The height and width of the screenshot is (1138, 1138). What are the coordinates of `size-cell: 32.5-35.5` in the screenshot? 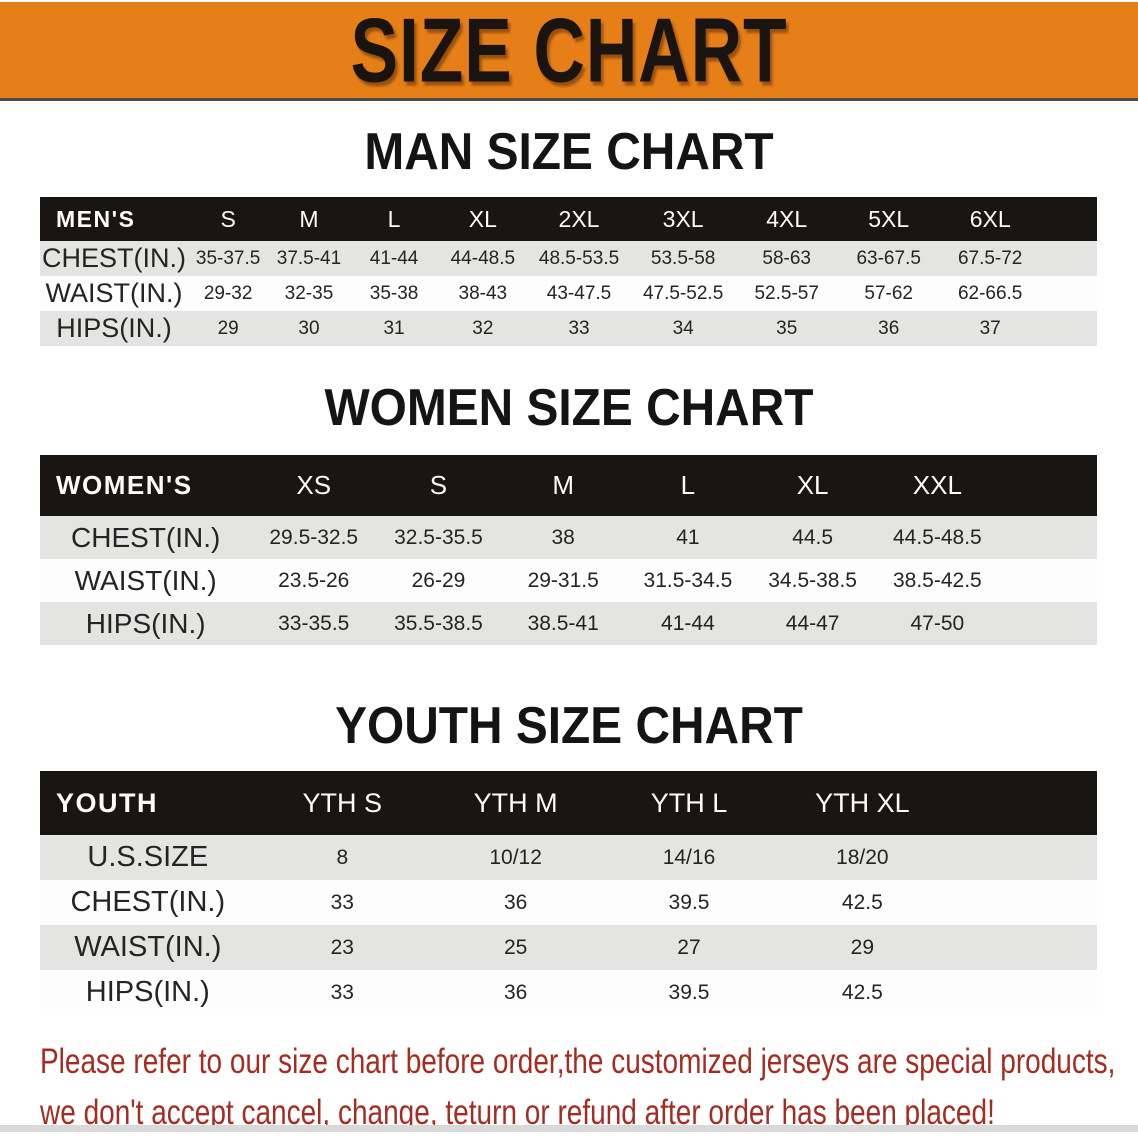 It's located at (438, 537).